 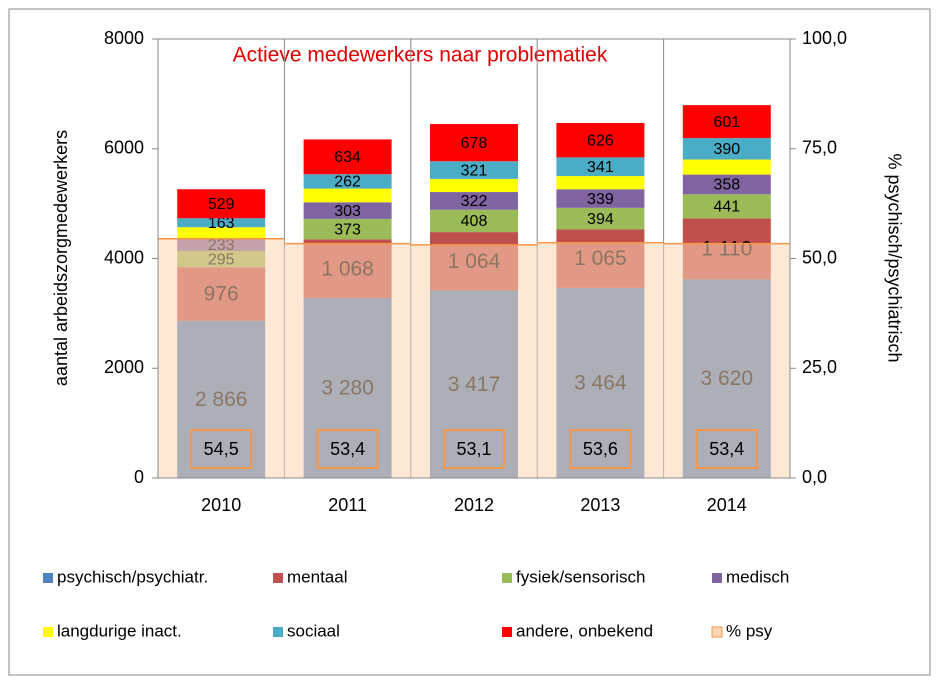 I want to click on y2-axis-title: % psychisch/psychiatrisch, so click(x=894, y=257).